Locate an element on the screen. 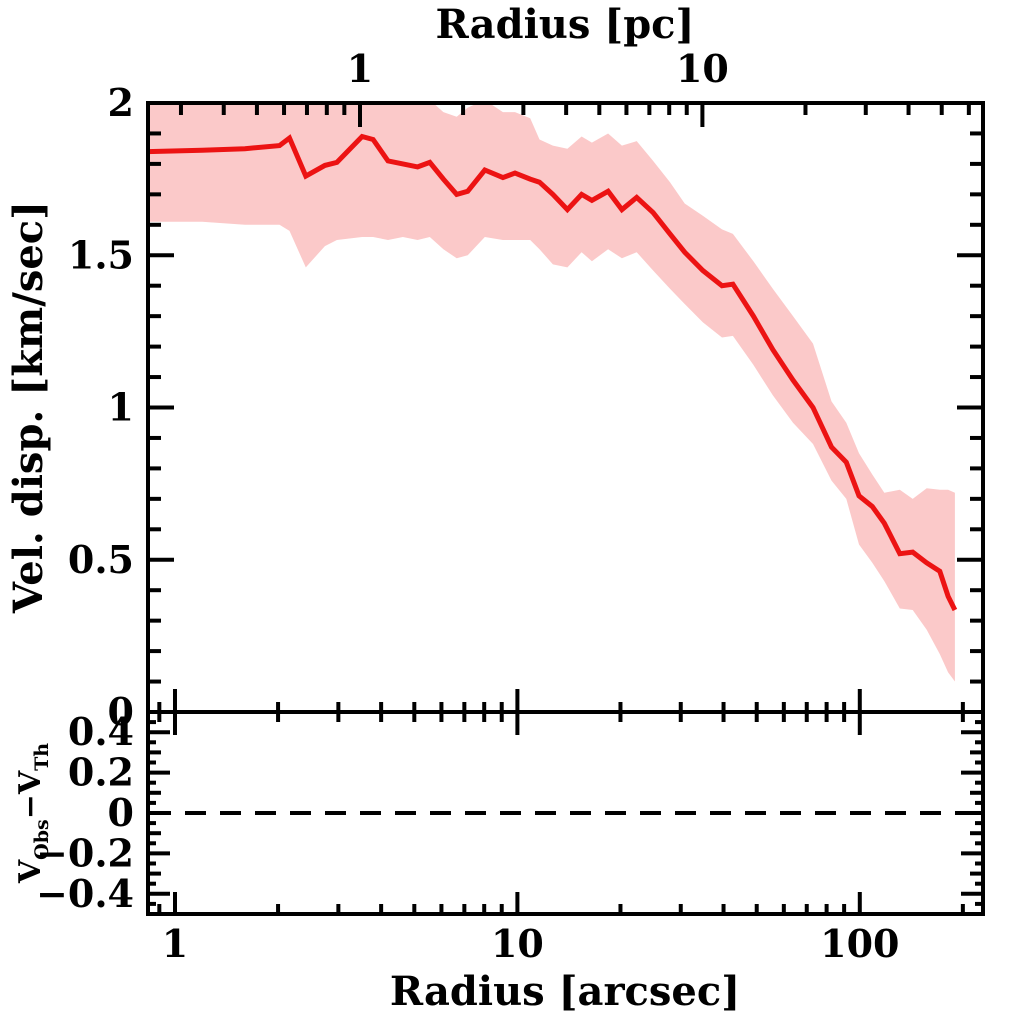 The width and height of the screenshot is (1024, 1024). top-pc-tick-label: 1 is located at coordinates (360, 68).